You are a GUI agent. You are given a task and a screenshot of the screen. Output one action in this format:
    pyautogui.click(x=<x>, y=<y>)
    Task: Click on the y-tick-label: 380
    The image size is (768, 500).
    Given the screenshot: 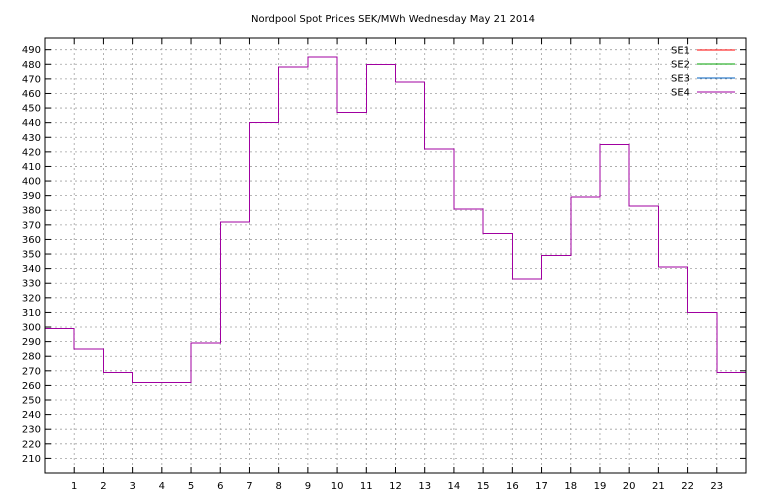 What is the action you would take?
    pyautogui.click(x=31, y=211)
    